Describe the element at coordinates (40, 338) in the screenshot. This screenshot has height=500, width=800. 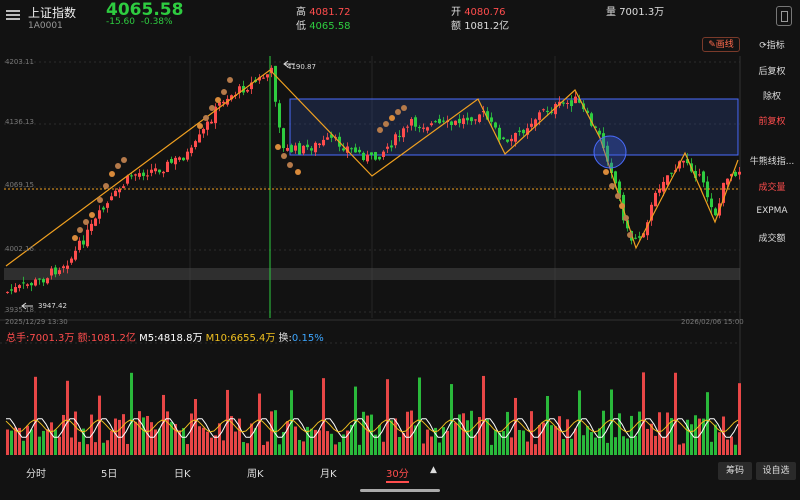
I see `legend-total: 总手:7001.3万` at that location.